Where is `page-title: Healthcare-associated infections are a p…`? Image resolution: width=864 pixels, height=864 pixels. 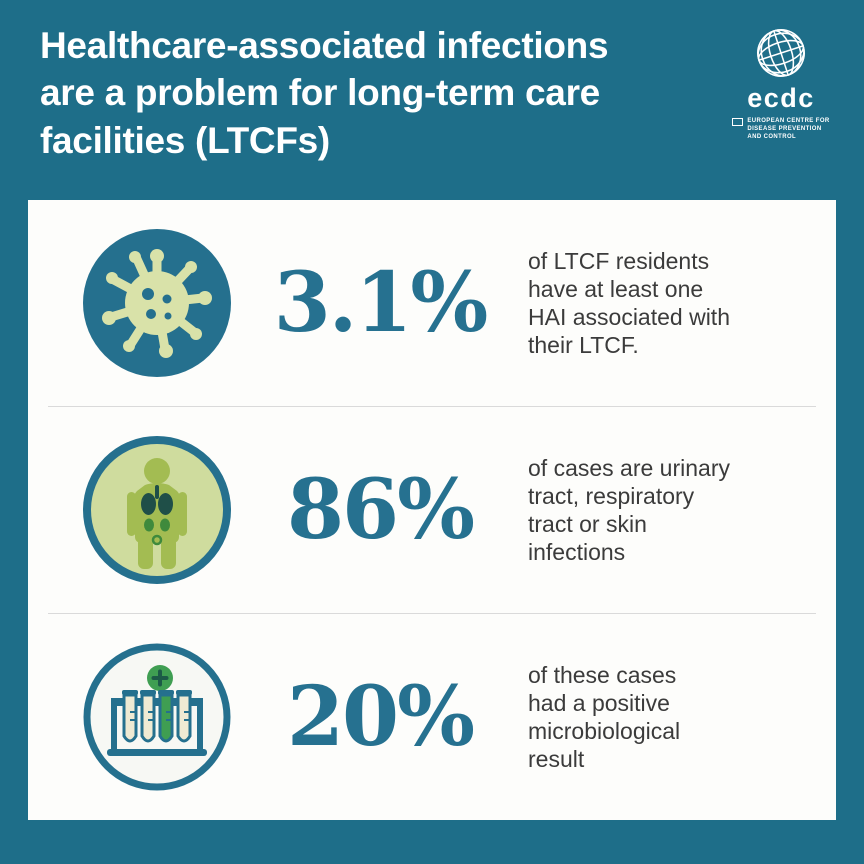
page-title: Healthcare-associated infections are a p… is located at coordinates (324, 93).